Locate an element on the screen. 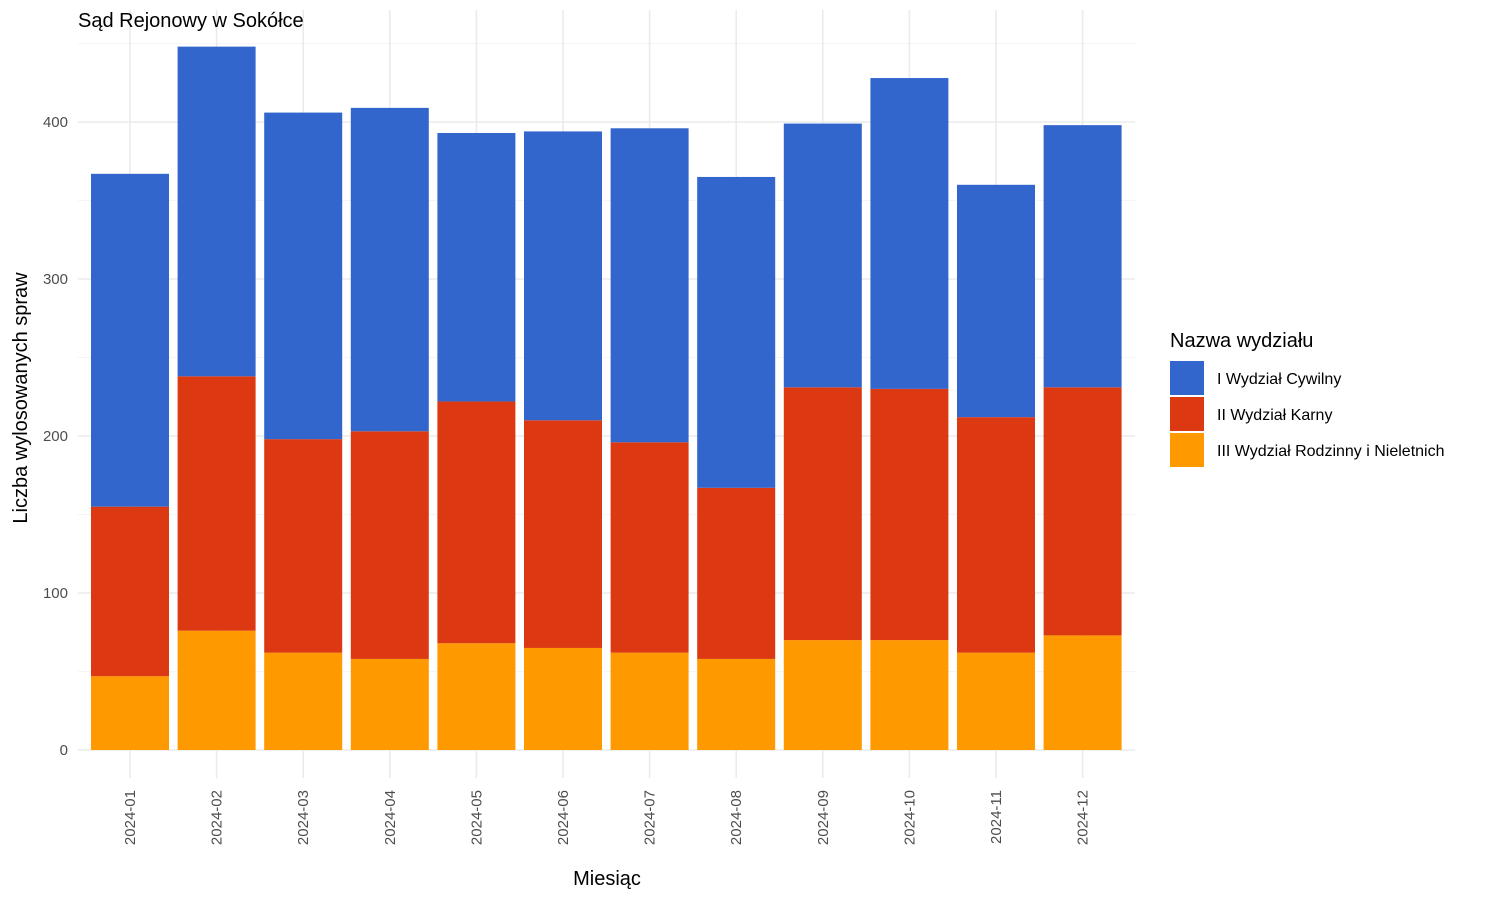 Image resolution: width=1500 pixels, height=900 pixels. x-tick-label: 2024-12 is located at coordinates (1083, 817).